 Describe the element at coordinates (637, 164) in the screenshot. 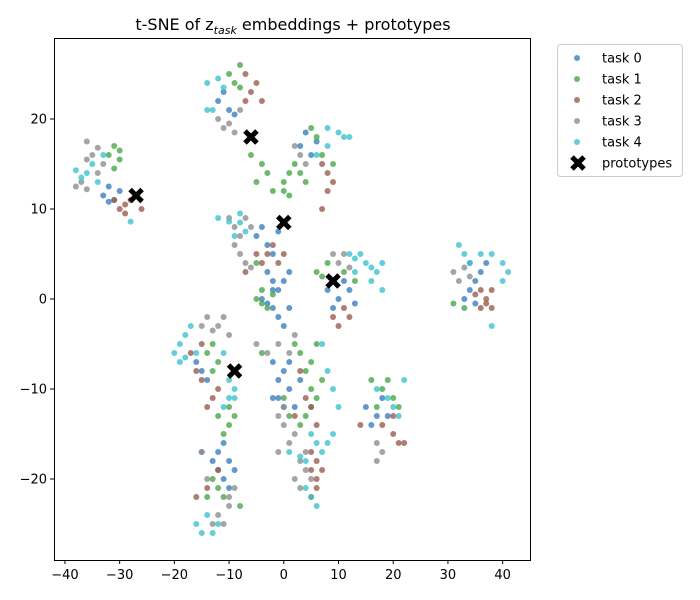

I see `legend-label: prototypes` at that location.